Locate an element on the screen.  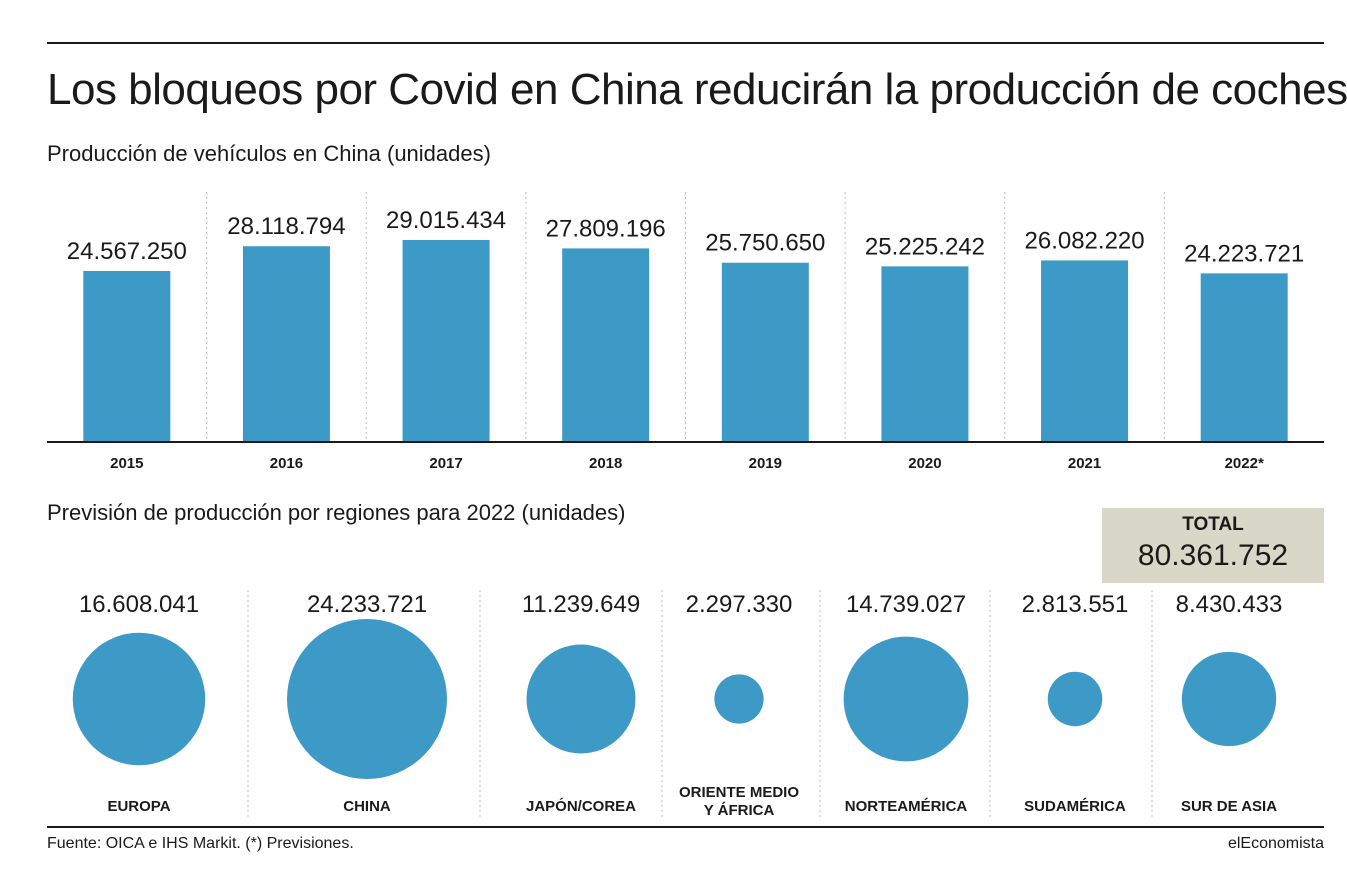
region-value-label: 24.233.721 is located at coordinates (367, 604).